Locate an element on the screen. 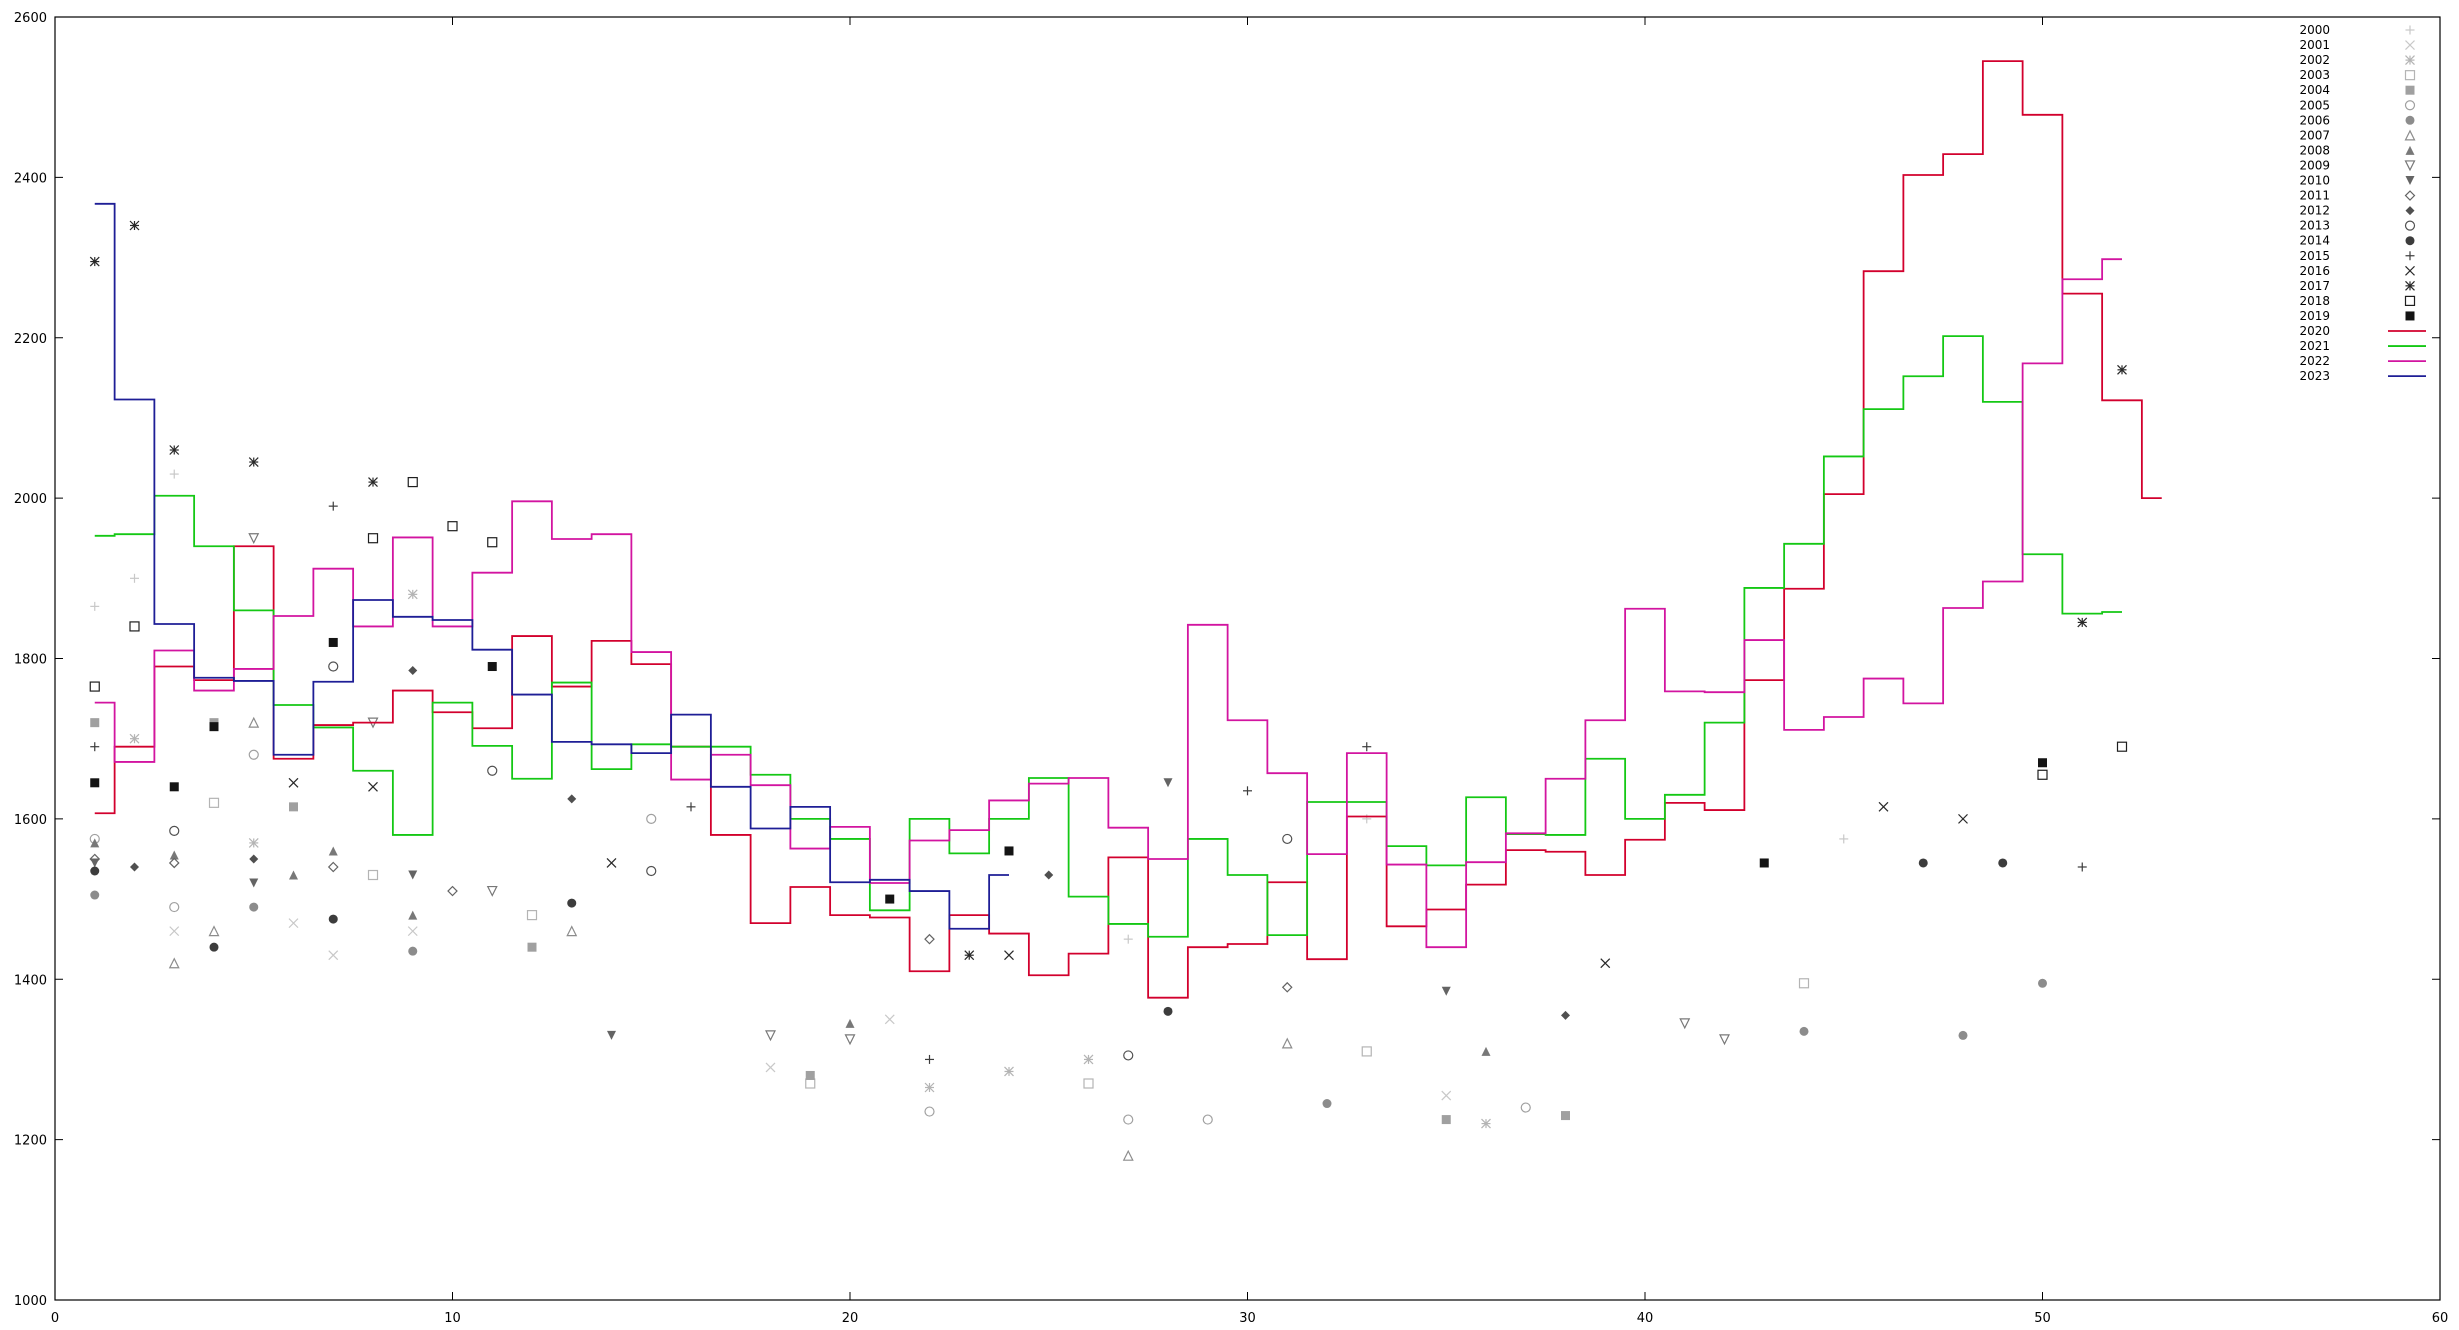 This screenshot has width=2459, height=1330. series-2013 is located at coordinates (731, 861).